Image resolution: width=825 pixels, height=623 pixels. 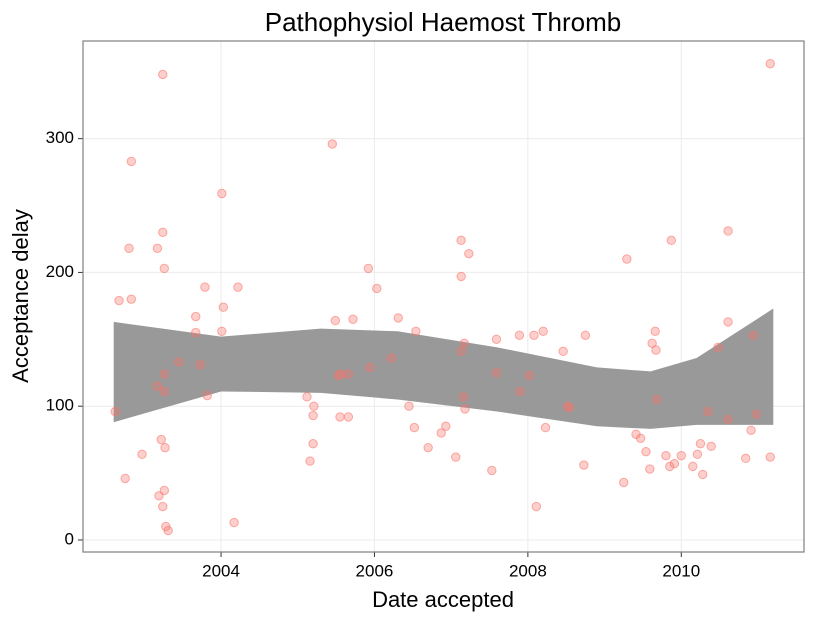 I want to click on y-tick-label: 0, so click(x=69, y=538).